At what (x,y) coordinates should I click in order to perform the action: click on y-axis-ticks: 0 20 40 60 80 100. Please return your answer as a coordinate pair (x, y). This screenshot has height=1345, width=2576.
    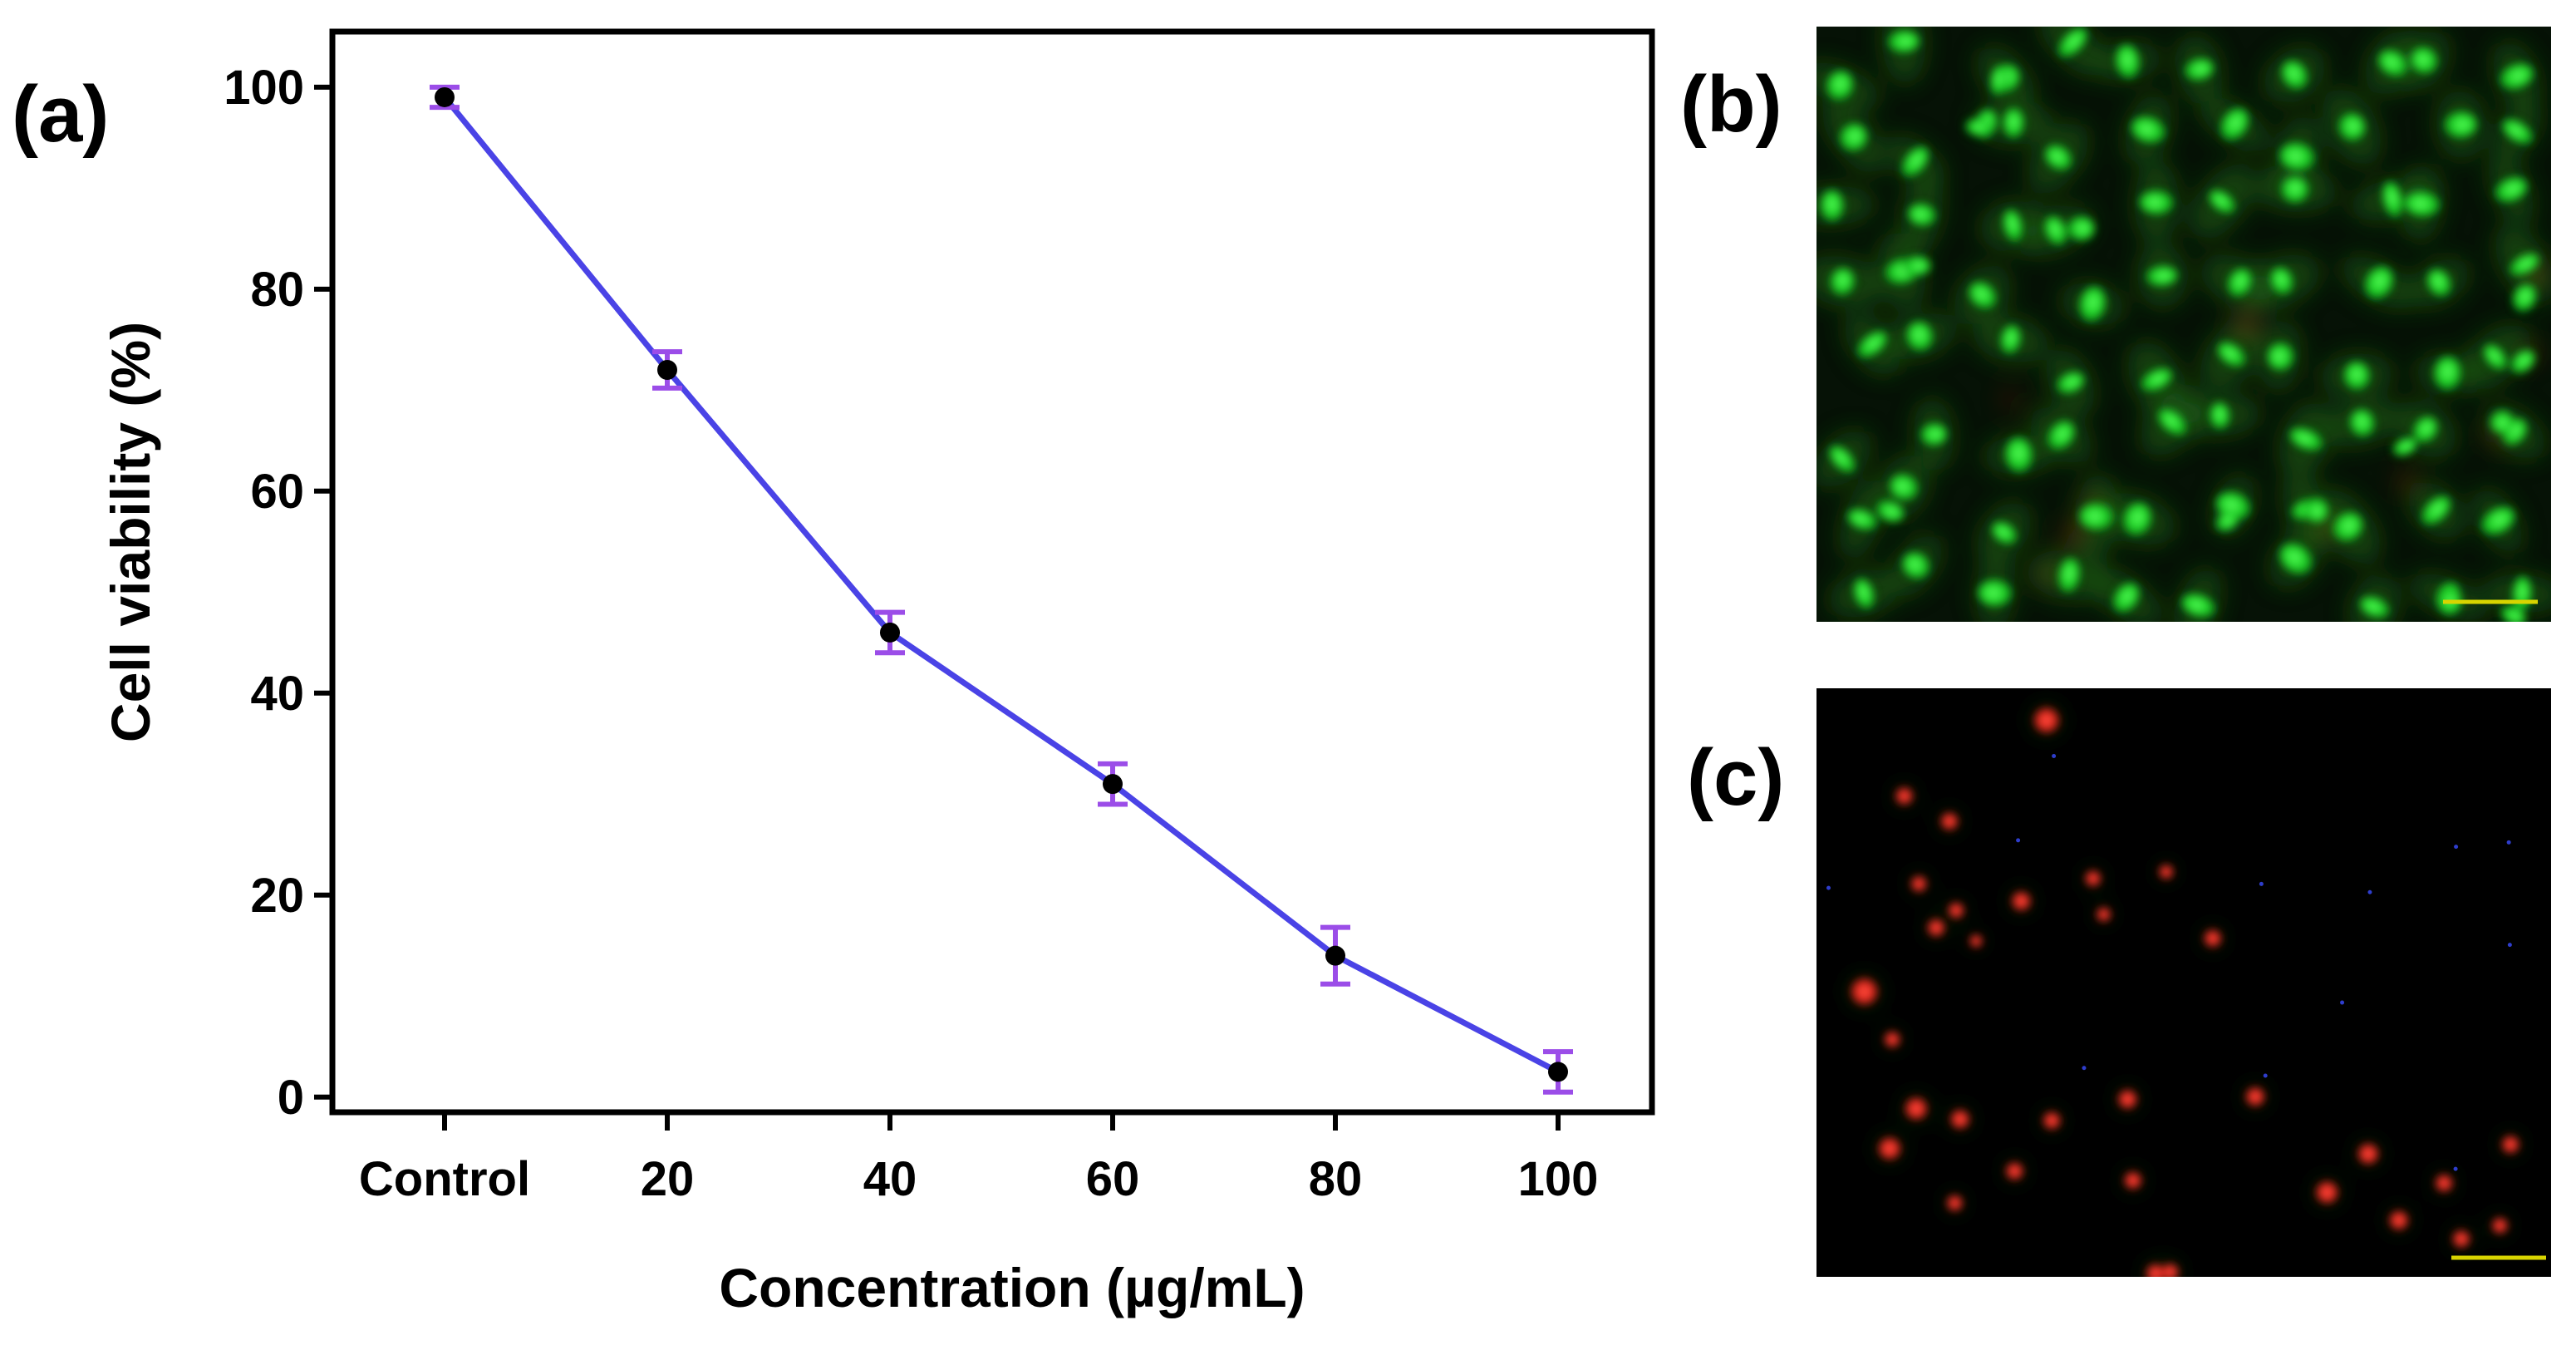
    Looking at the image, I should click on (278, 593).